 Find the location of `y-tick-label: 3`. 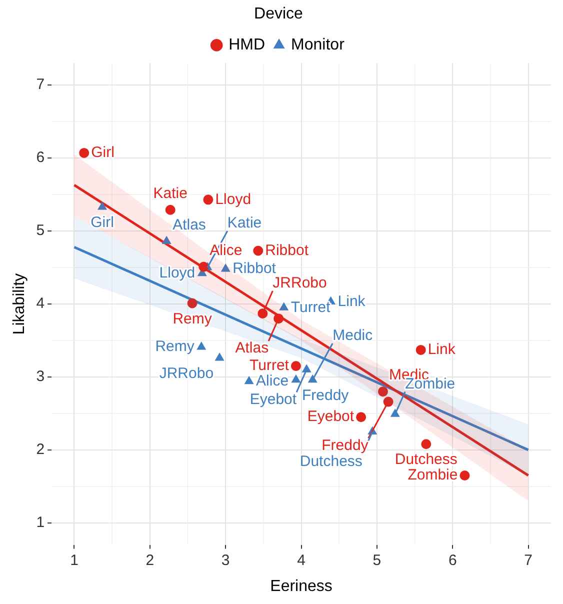

y-tick-label: 3 is located at coordinates (40, 377).